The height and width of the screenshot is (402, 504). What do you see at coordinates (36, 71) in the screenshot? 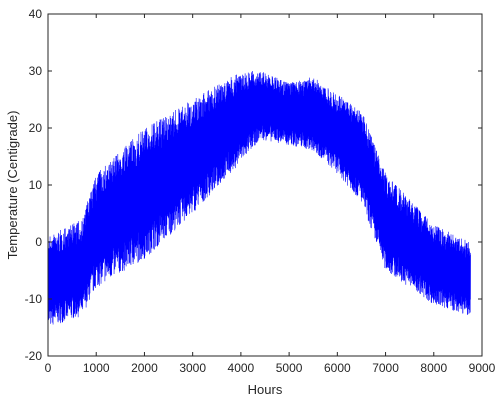
I see `y-tick-label: 30` at bounding box center [36, 71].